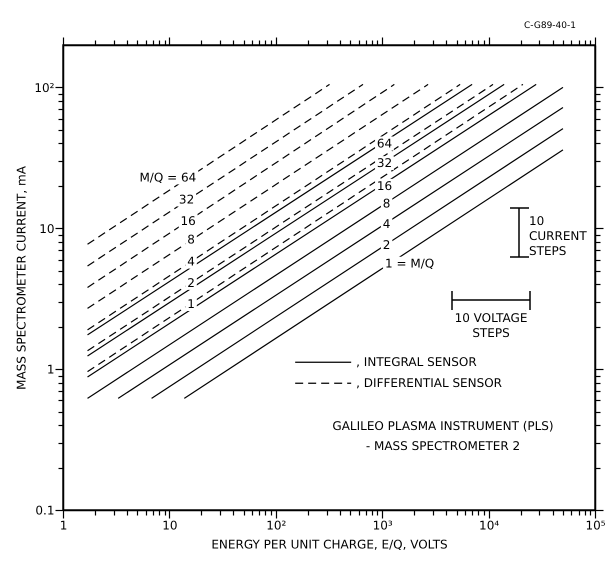  Describe the element at coordinates (550, 26) in the screenshot. I see `text: C-G89-40-1` at that location.